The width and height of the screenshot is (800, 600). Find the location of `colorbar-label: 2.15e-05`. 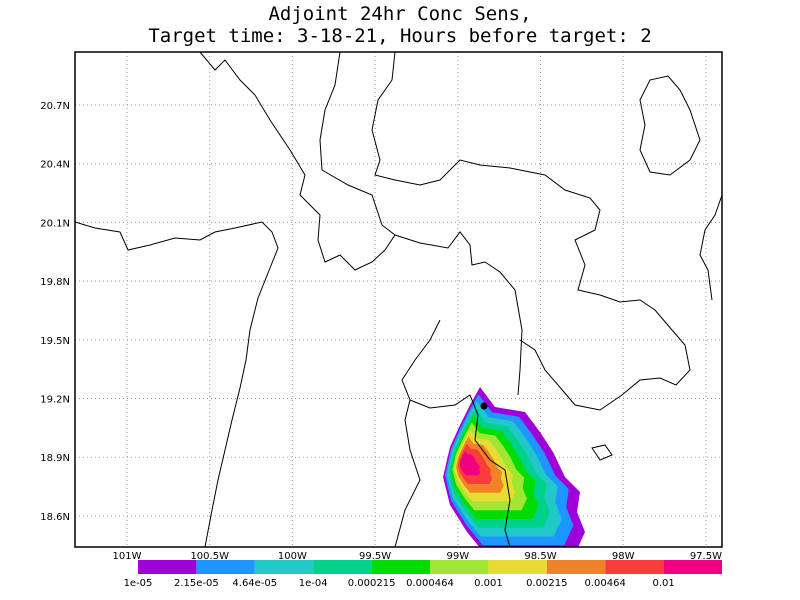

colorbar-label: 2.15e-05 is located at coordinates (196, 583).